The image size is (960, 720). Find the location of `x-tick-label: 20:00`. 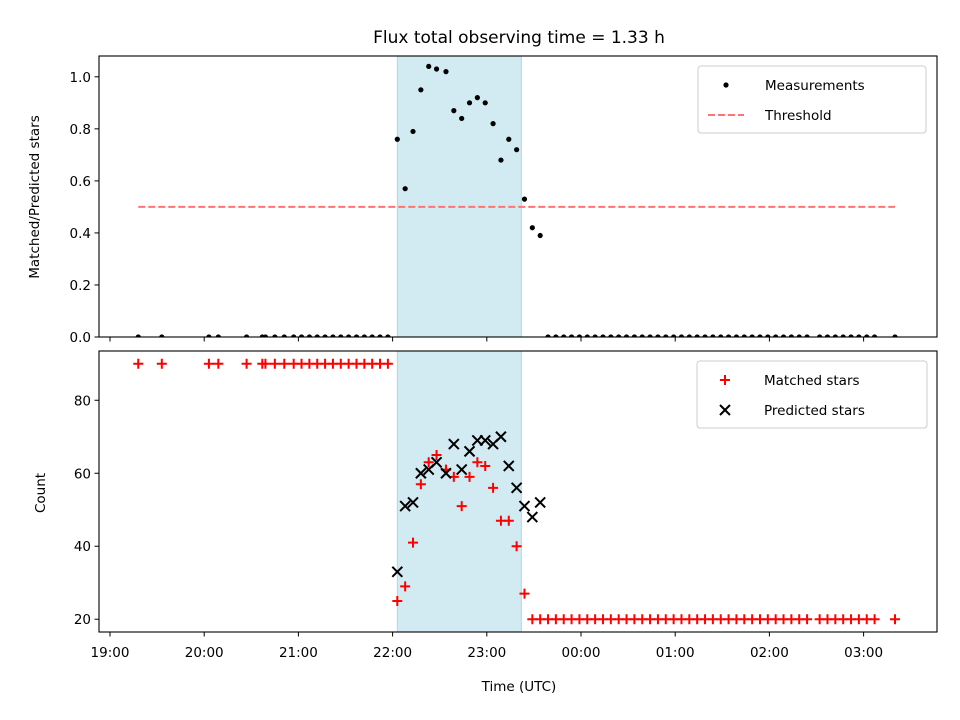

x-tick-label: 20:00 is located at coordinates (204, 653).